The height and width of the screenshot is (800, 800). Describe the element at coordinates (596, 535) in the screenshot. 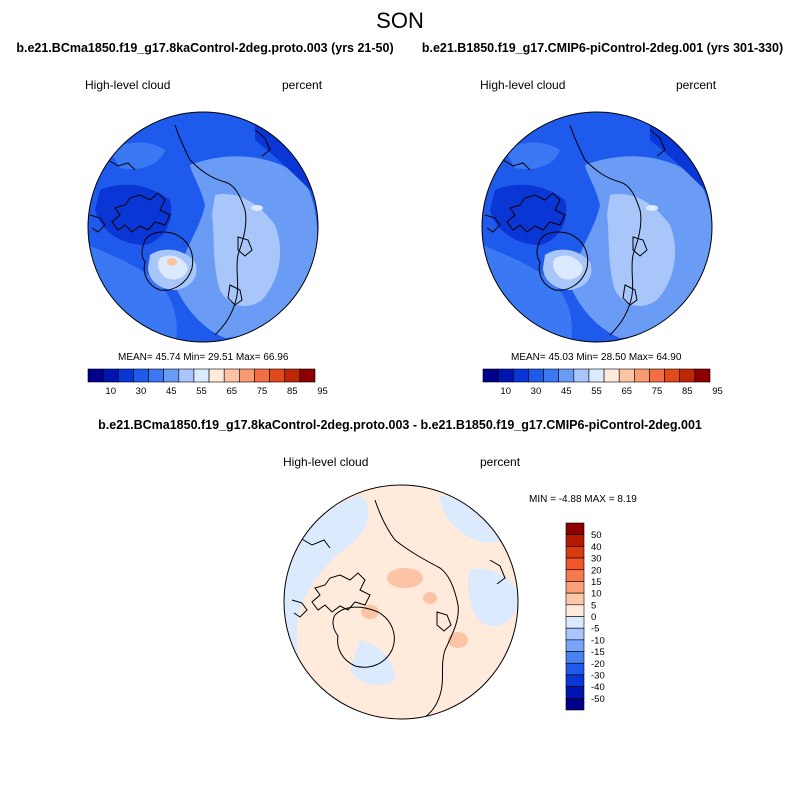

I see `colorbar-tick-label: 50` at that location.